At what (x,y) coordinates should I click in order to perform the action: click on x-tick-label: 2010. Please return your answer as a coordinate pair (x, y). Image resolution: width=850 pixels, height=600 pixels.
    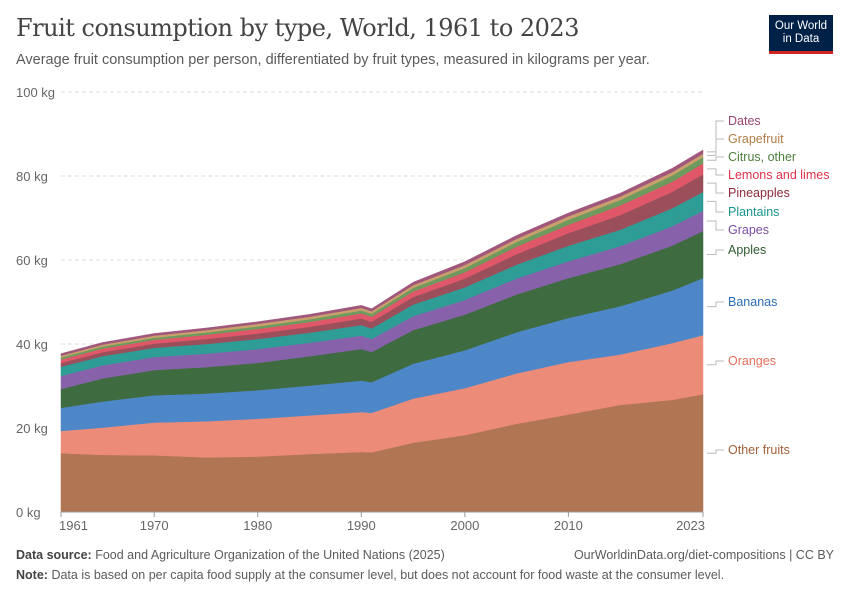
    Looking at the image, I should click on (568, 525).